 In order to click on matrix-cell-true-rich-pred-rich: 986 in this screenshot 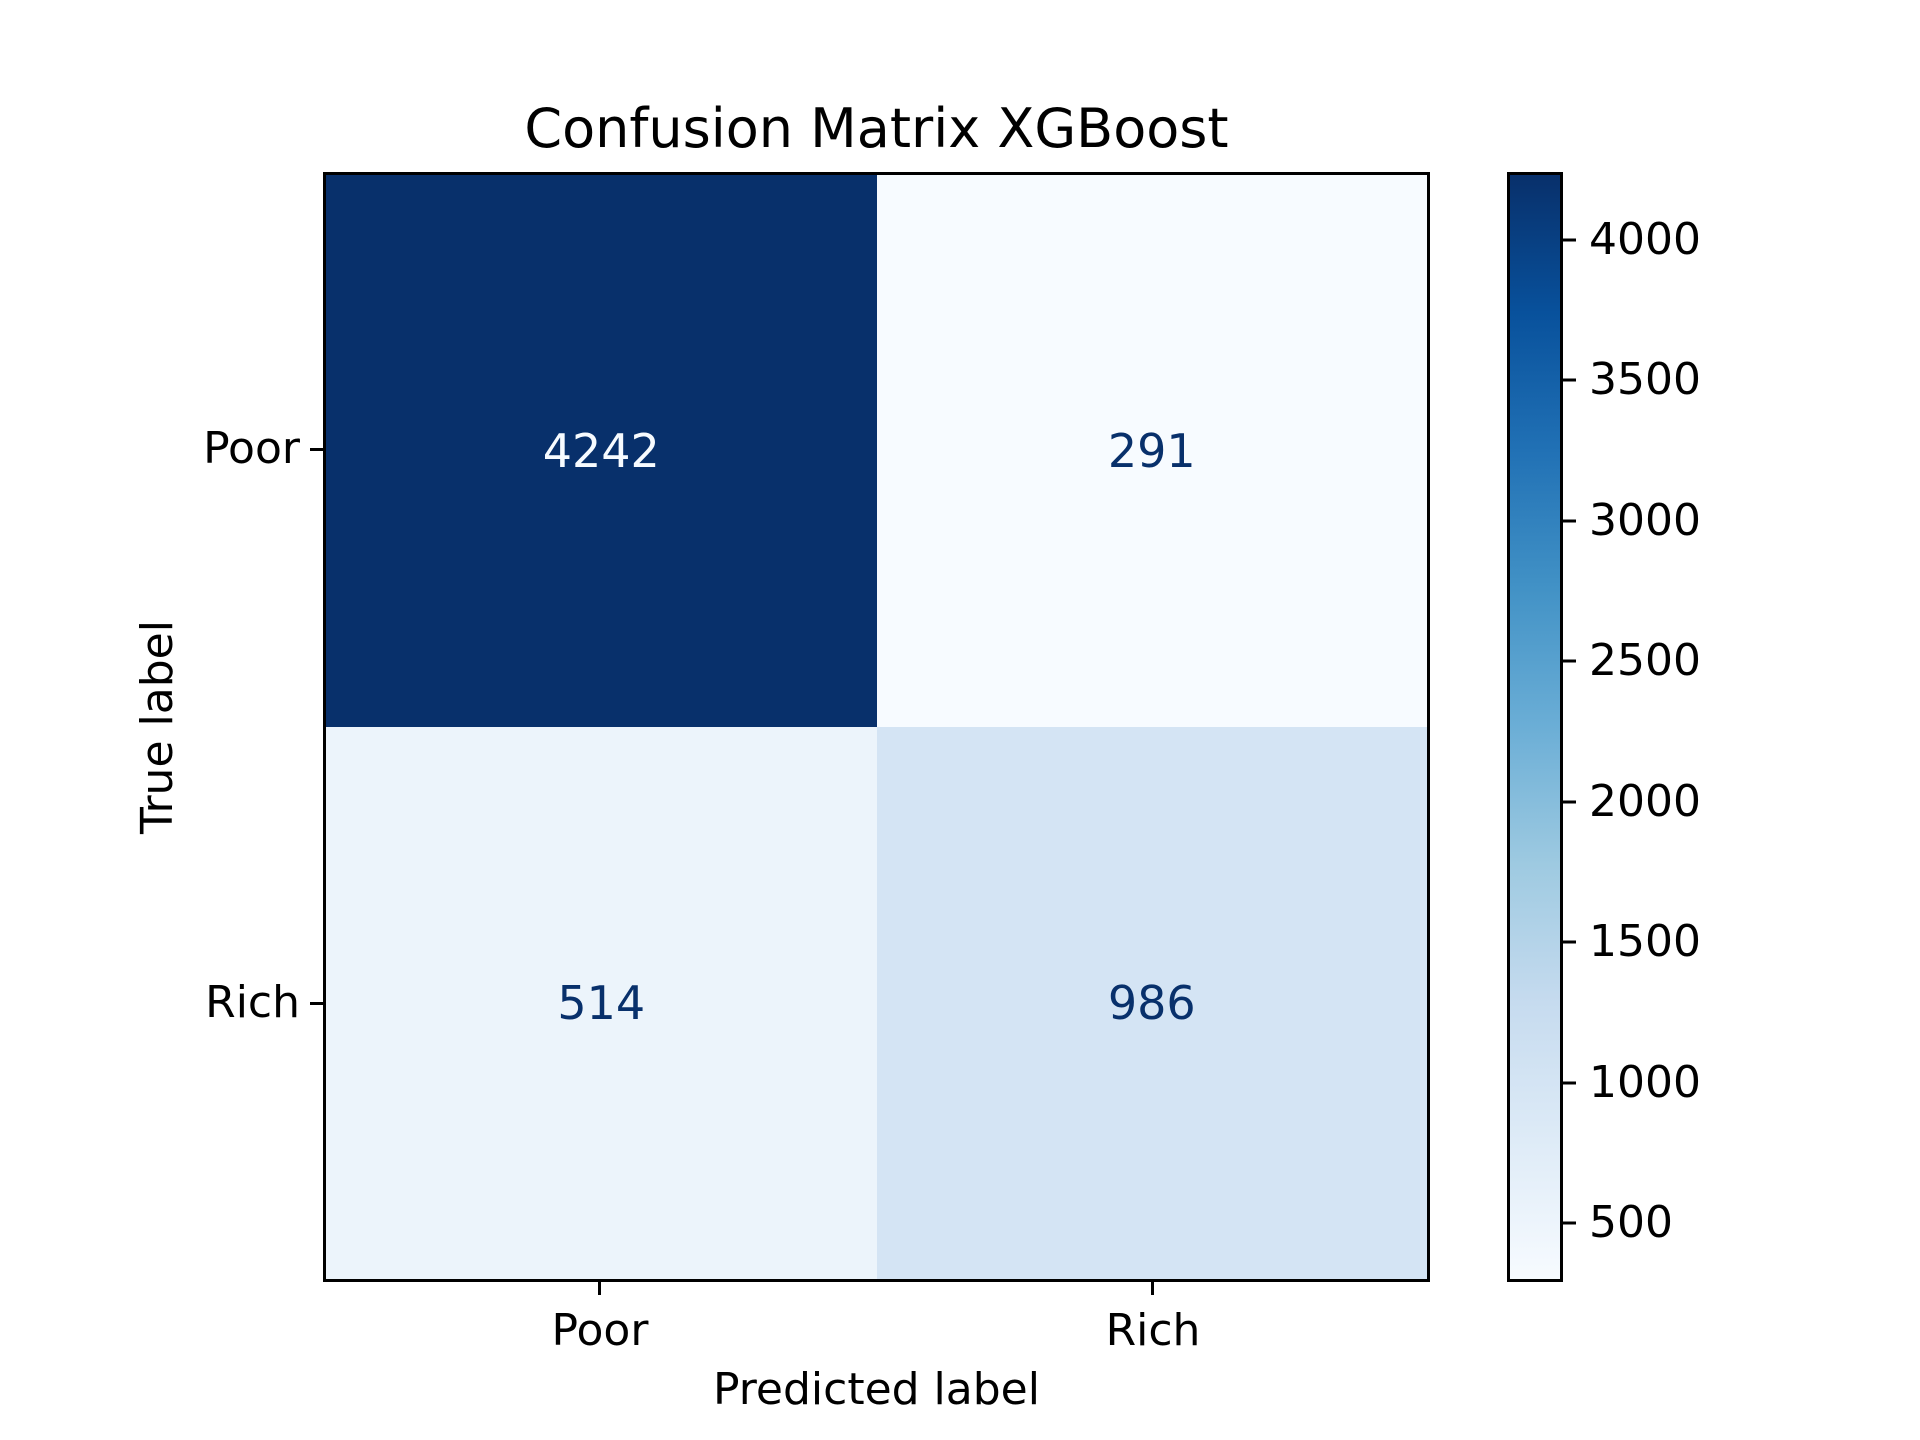, I will do `click(1151, 1003)`.